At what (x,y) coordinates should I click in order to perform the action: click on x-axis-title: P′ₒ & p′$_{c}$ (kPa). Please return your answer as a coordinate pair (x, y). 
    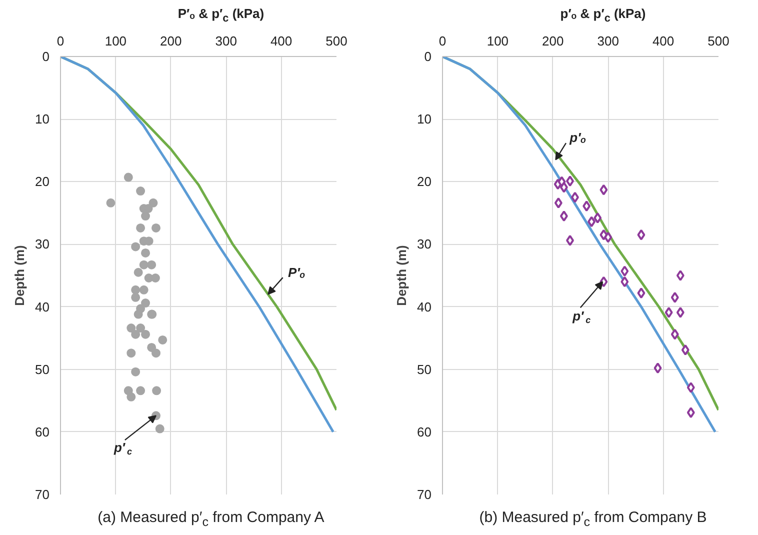
    Looking at the image, I should click on (221, 16).